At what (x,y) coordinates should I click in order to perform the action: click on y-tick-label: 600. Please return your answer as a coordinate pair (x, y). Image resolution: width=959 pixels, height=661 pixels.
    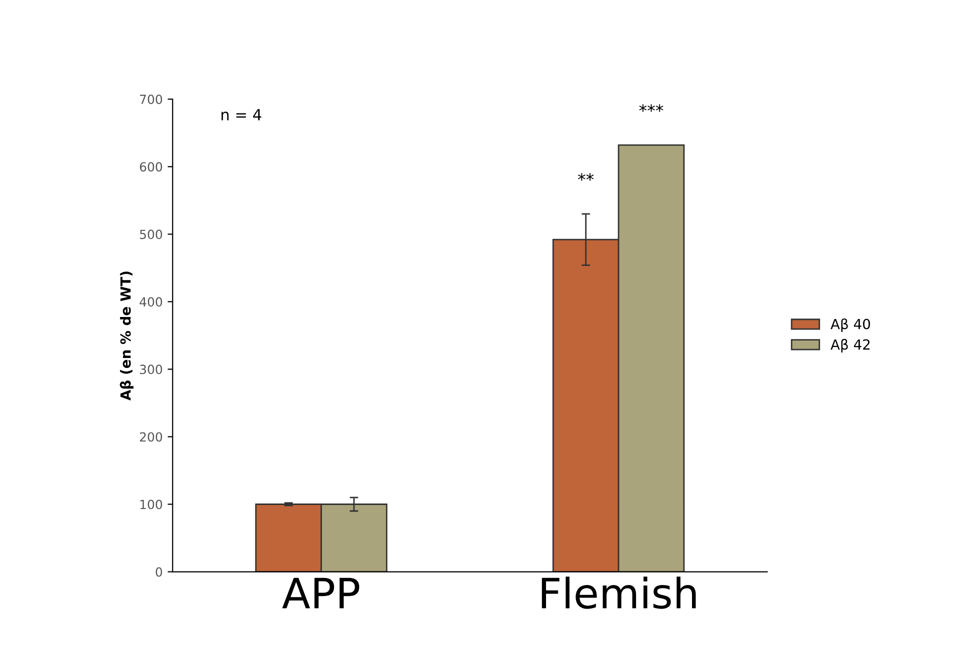
    Looking at the image, I should click on (151, 167).